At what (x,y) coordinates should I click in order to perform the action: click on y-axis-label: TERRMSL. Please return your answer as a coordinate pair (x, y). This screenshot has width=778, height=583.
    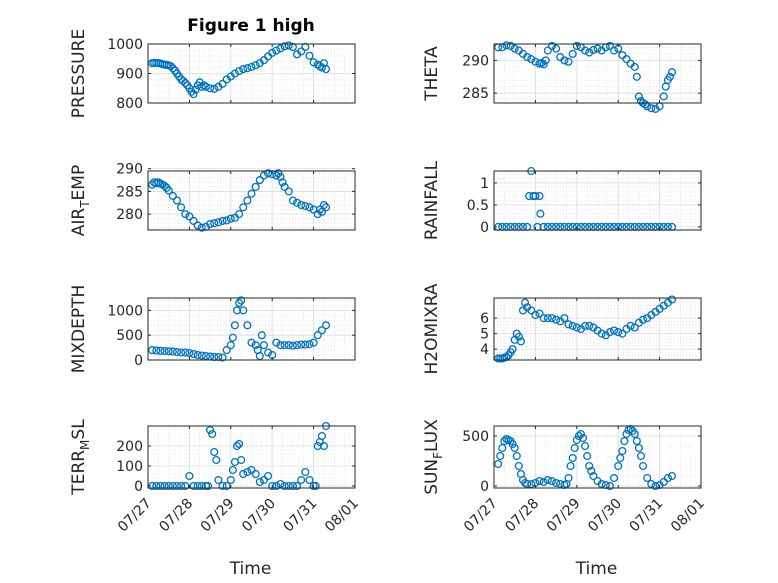
    Looking at the image, I should click on (80, 457).